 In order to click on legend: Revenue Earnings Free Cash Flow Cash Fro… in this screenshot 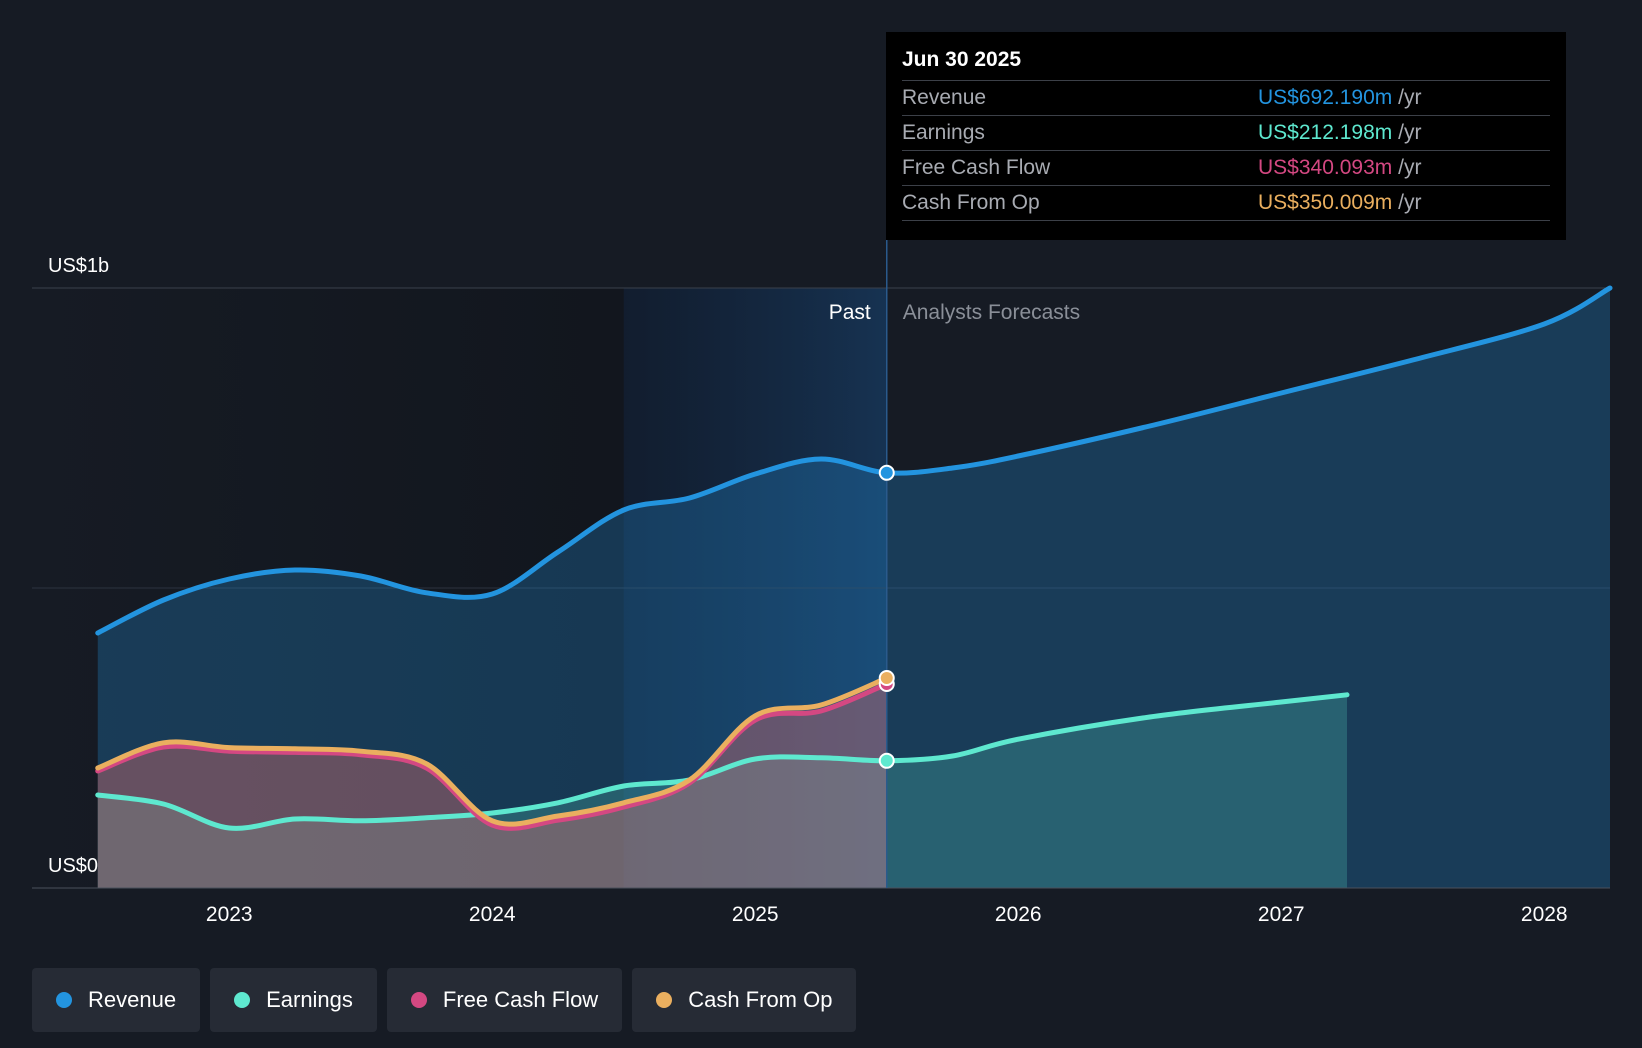, I will do `click(444, 1000)`.